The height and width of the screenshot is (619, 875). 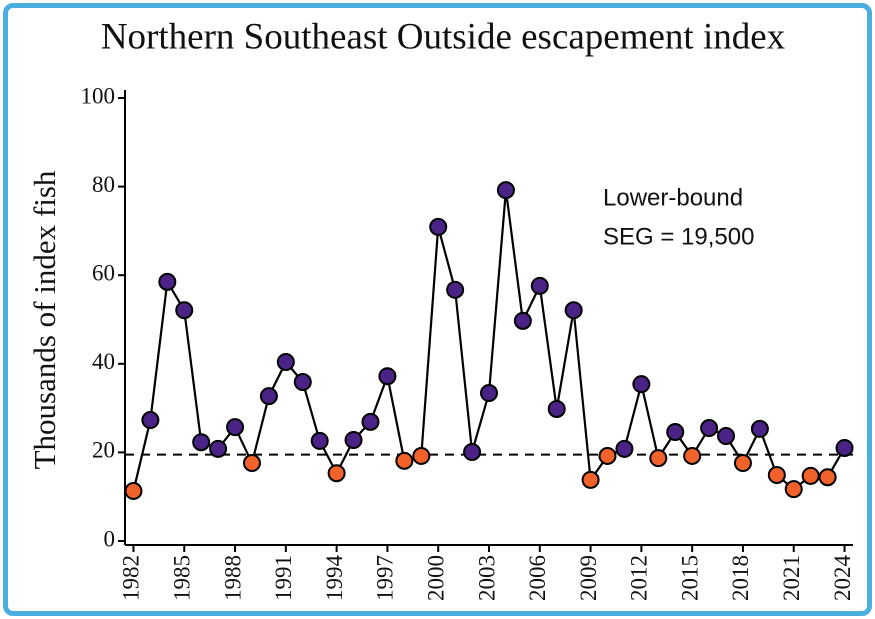 I want to click on x-tick-label: 1997, so click(x=385, y=578).